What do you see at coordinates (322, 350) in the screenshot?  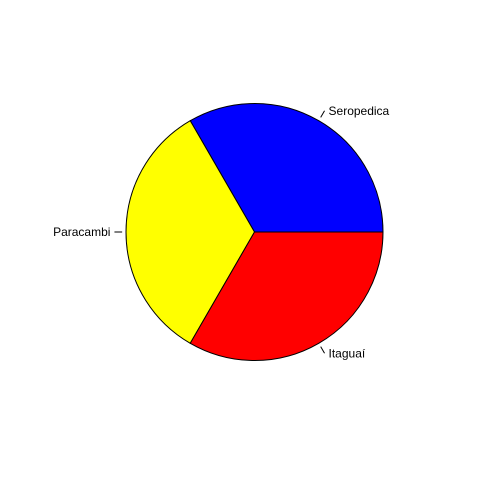 I see `pie-label-tick-itaguaí` at bounding box center [322, 350].